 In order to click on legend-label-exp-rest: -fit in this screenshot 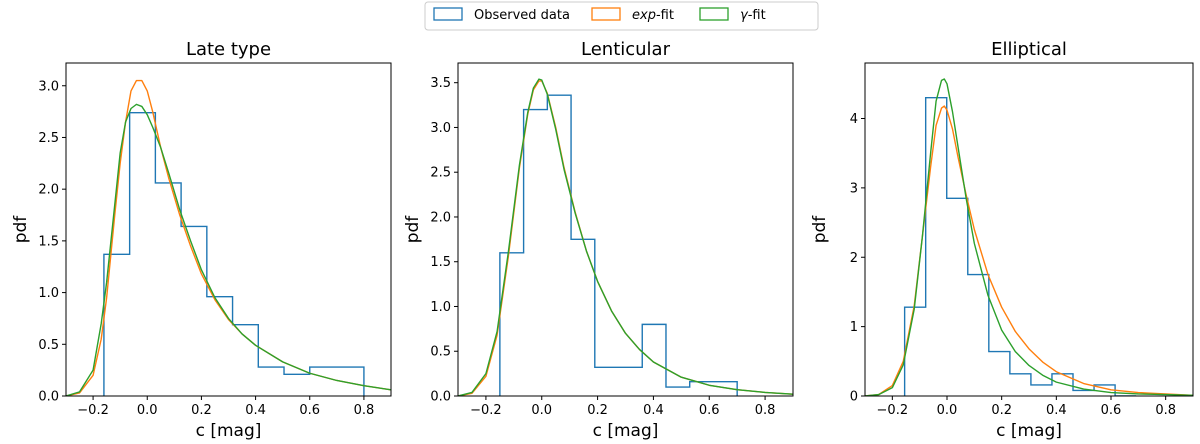, I will do `click(665, 15)`.